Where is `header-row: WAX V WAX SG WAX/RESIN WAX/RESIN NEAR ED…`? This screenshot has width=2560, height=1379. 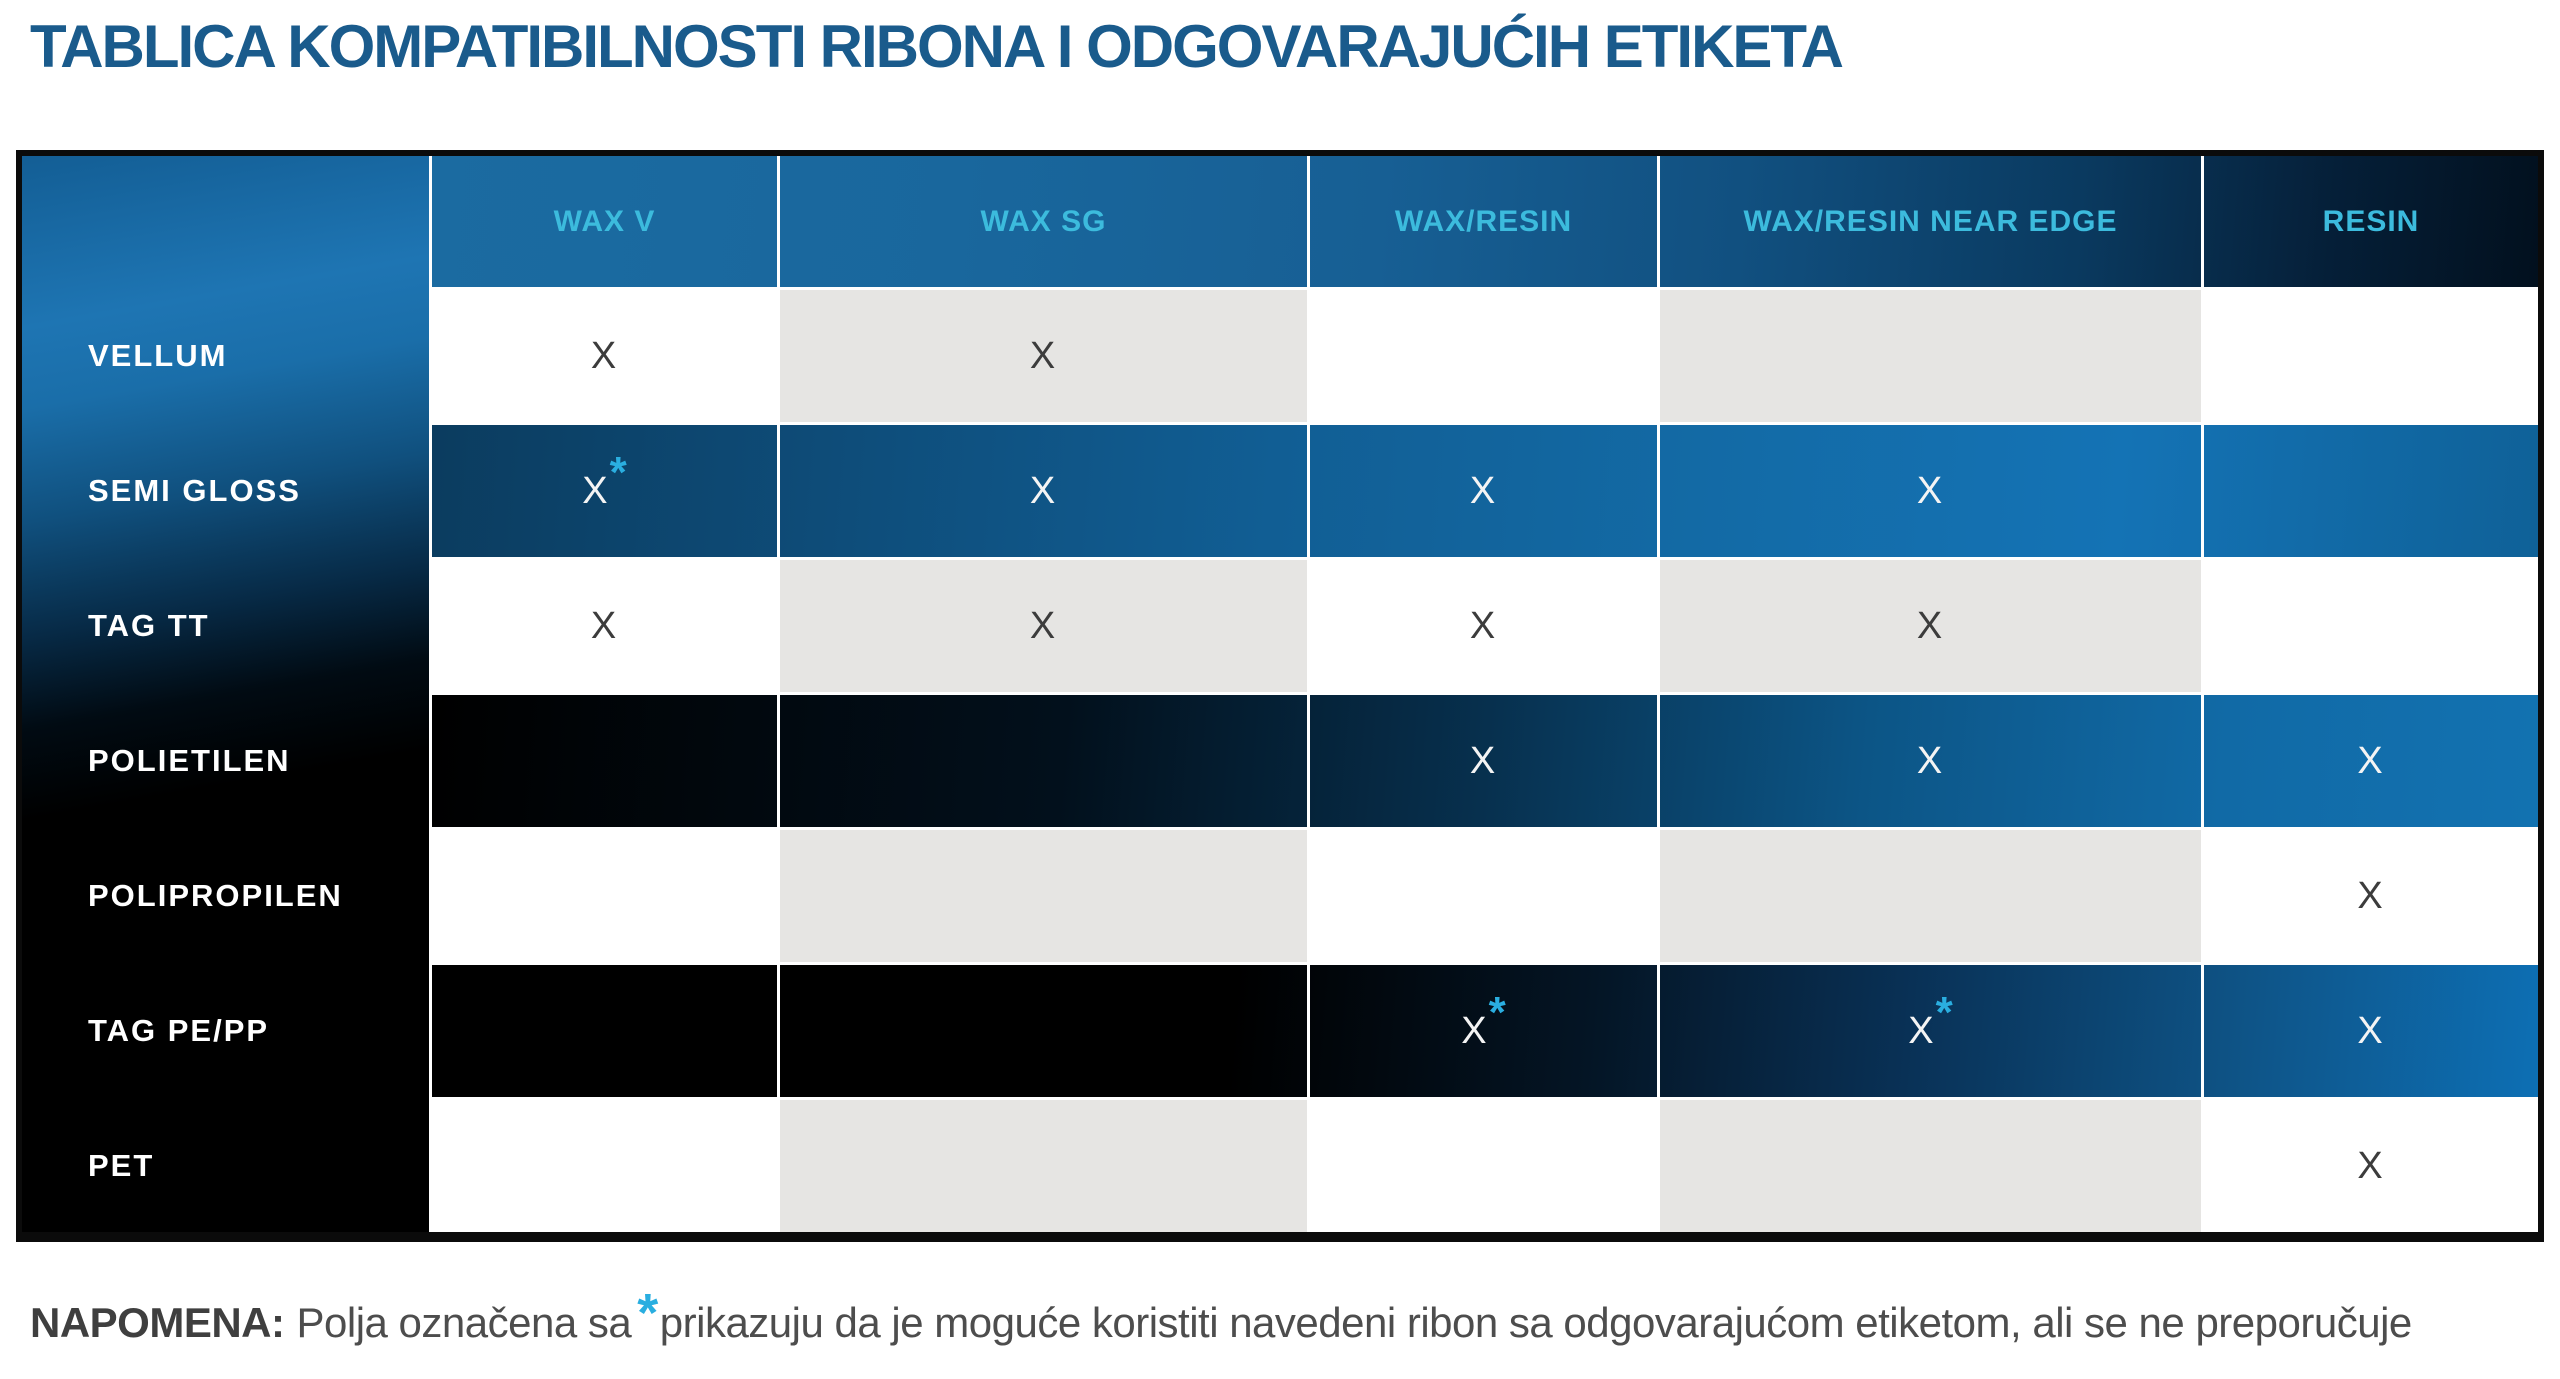
header-row: WAX V WAX SG WAX/RESIN WAX/RESIN NEAR ED… is located at coordinates (1485, 221).